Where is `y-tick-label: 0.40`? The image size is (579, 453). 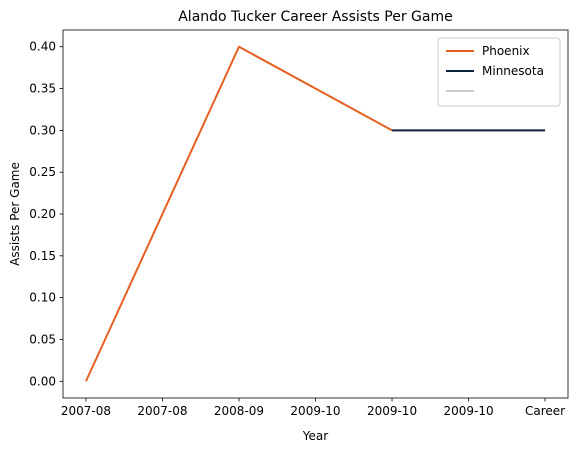 y-tick-label: 0.40 is located at coordinates (42, 47).